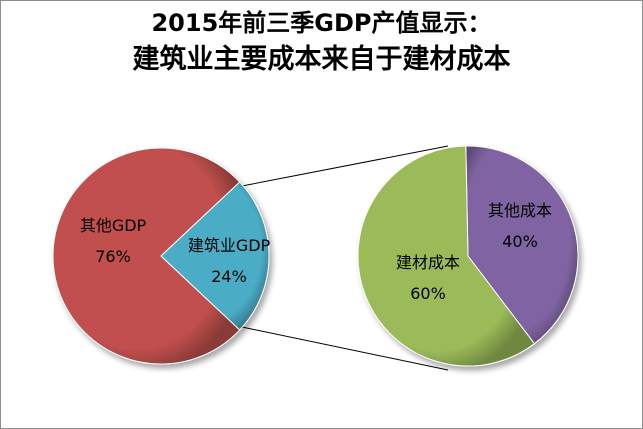  What do you see at coordinates (321, 59) in the screenshot?
I see `title-line-2: 建筑业主要成本来自于建材成本` at bounding box center [321, 59].